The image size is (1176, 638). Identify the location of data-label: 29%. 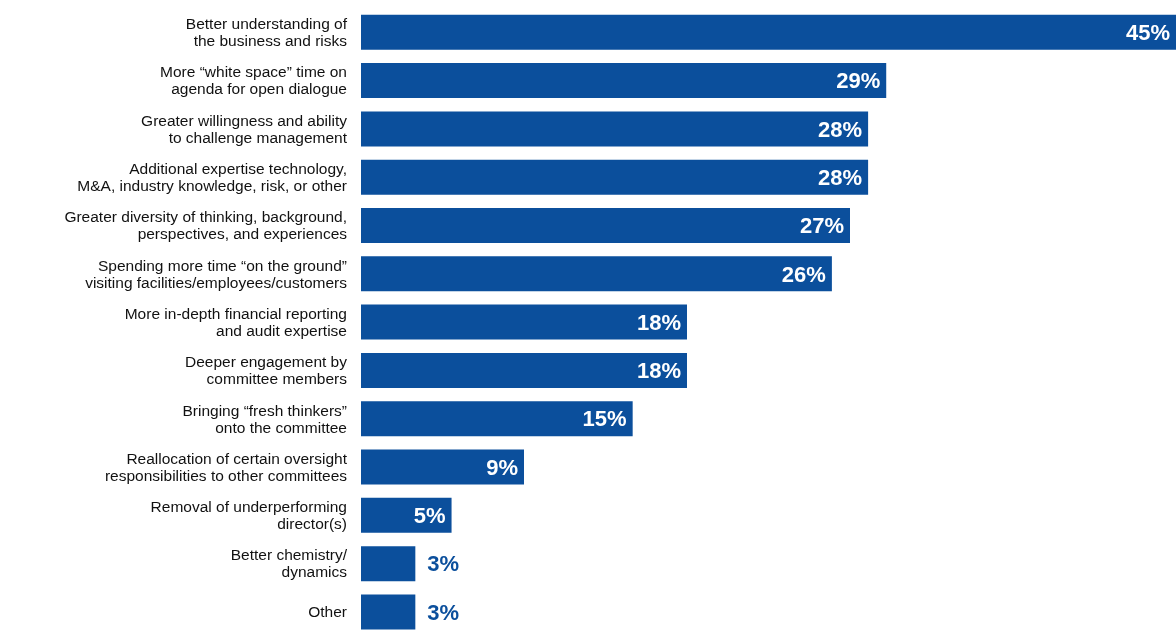
(858, 81).